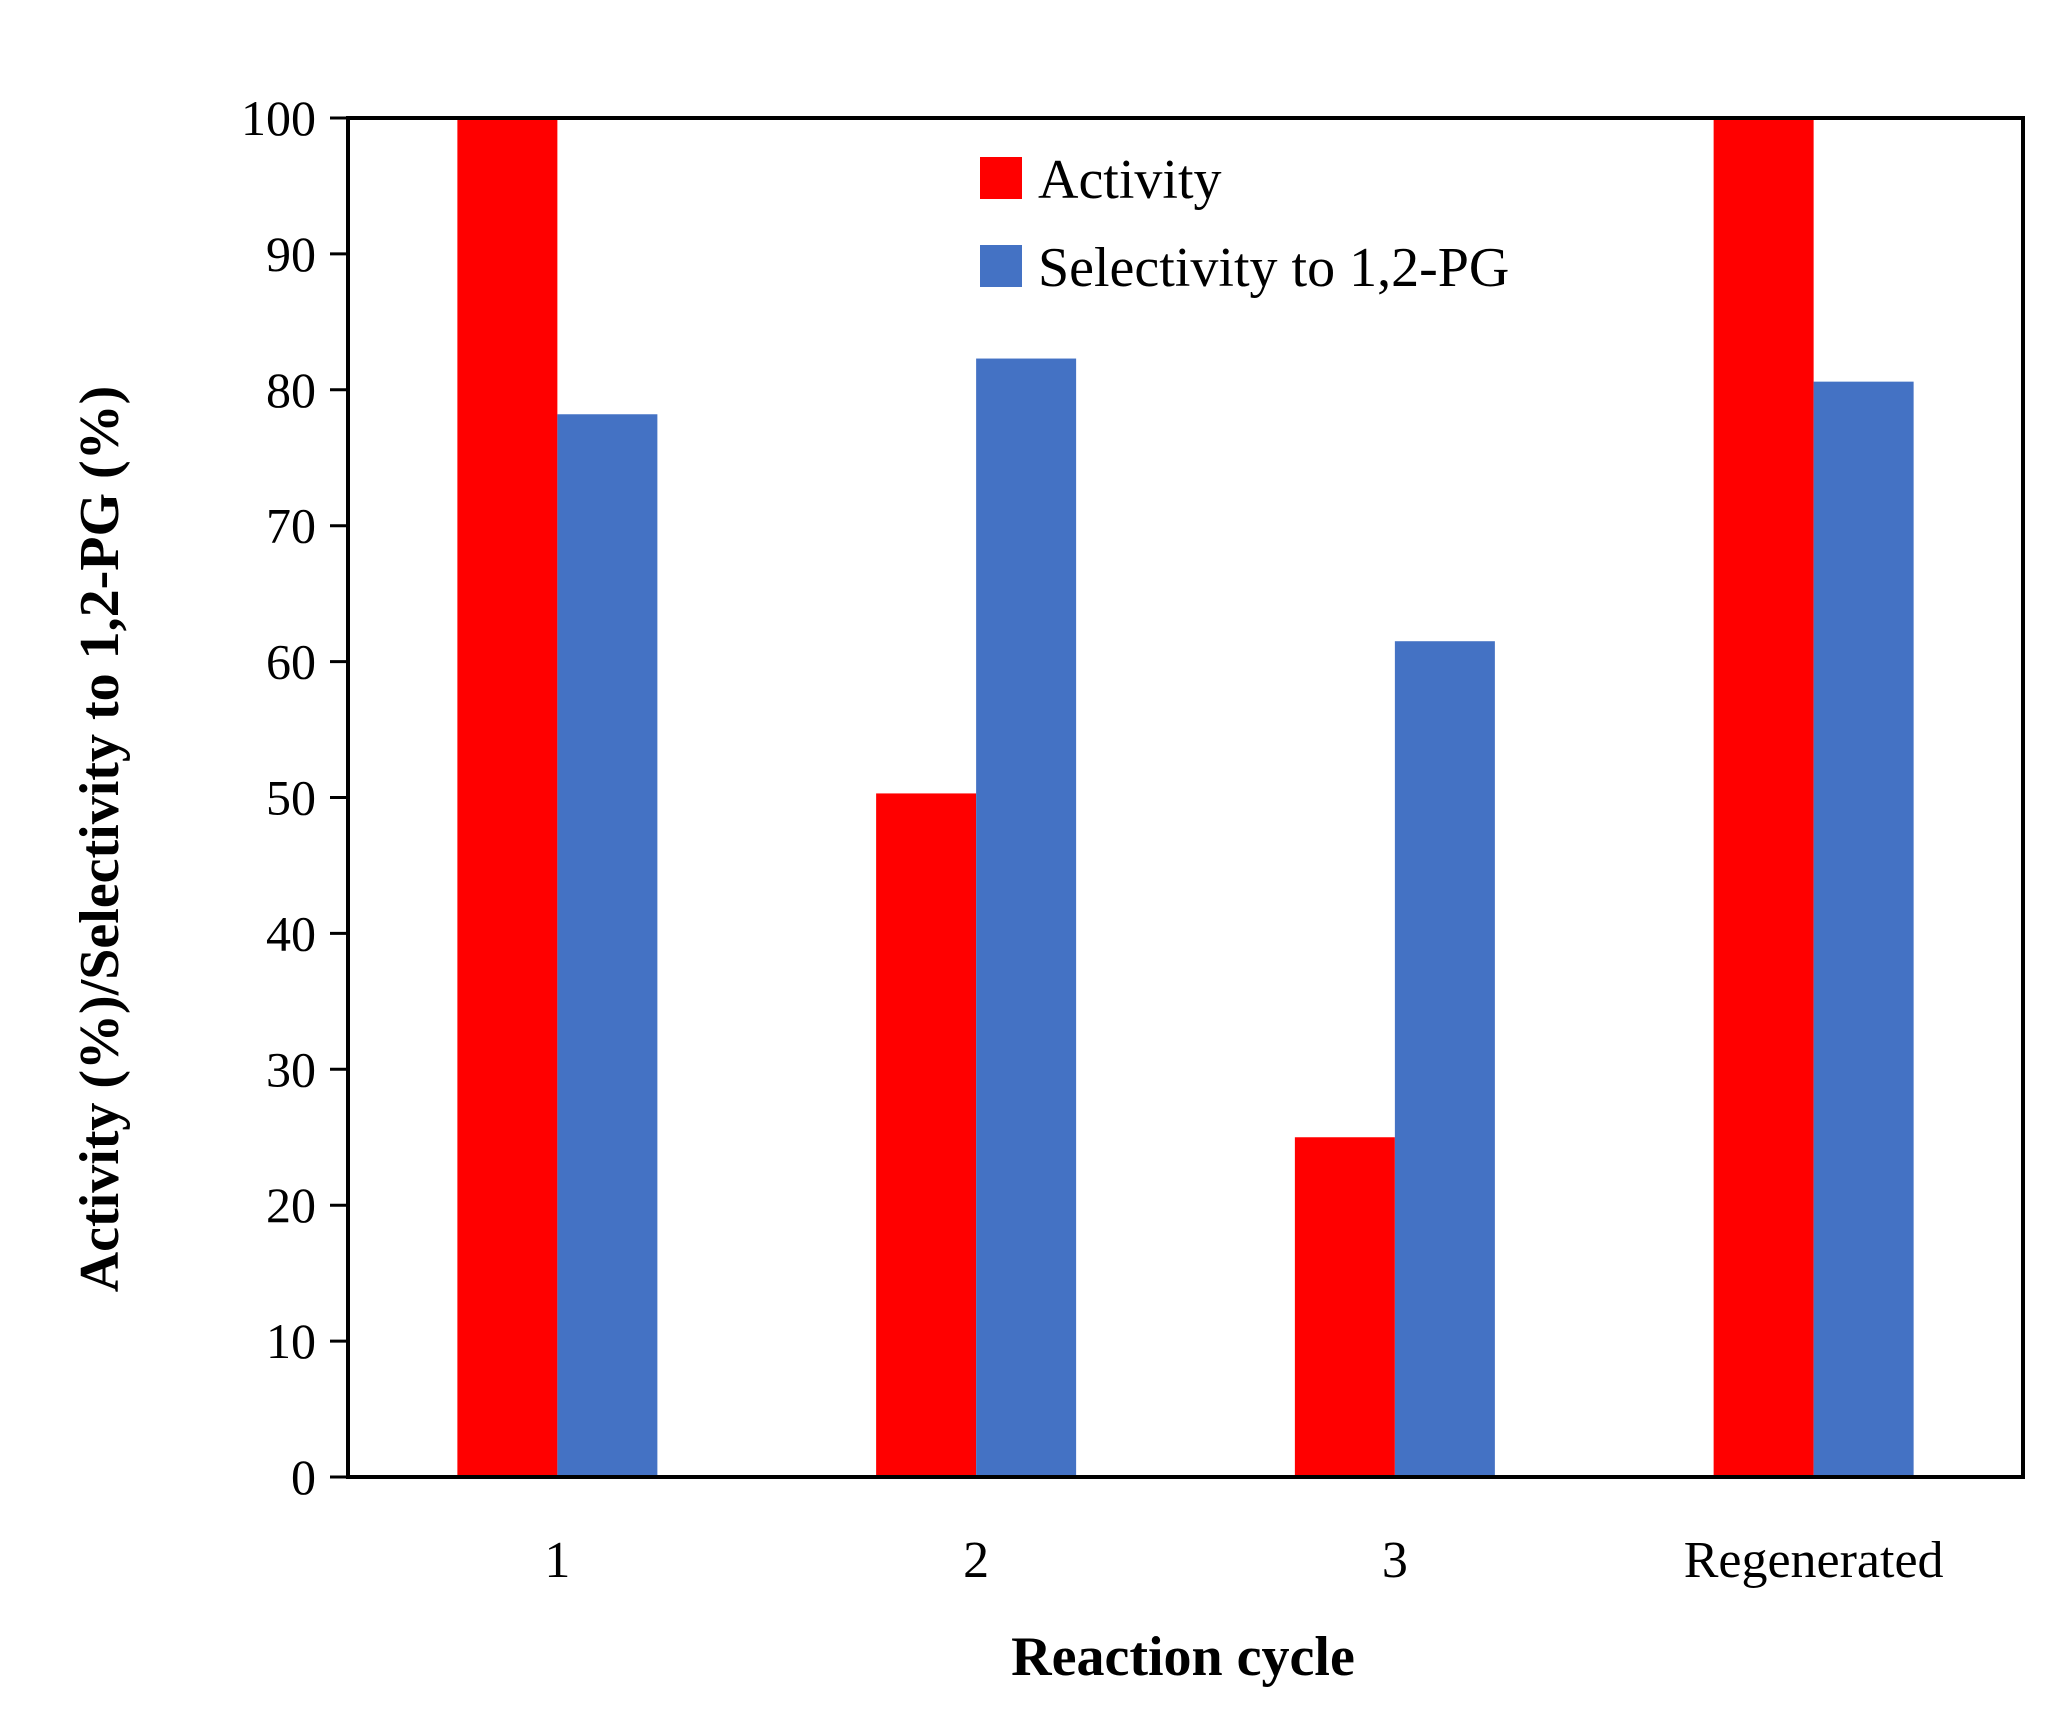 This screenshot has height=1713, width=2051. I want to click on legend-label-selectivity: Selectivity to 1,2-PG, so click(1273, 268).